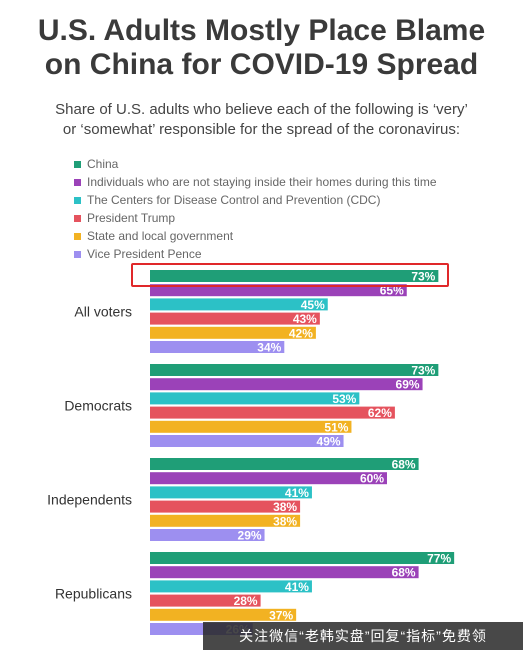 The width and height of the screenshot is (523, 650). What do you see at coordinates (246, 601) in the screenshot?
I see `data-label: 28%` at bounding box center [246, 601].